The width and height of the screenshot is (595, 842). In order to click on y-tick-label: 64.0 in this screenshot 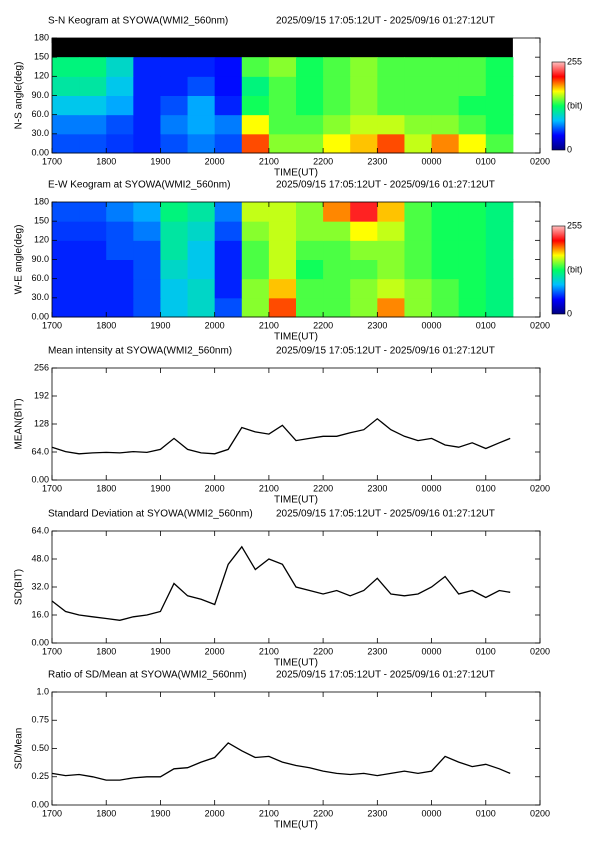, I will do `click(40, 451)`.